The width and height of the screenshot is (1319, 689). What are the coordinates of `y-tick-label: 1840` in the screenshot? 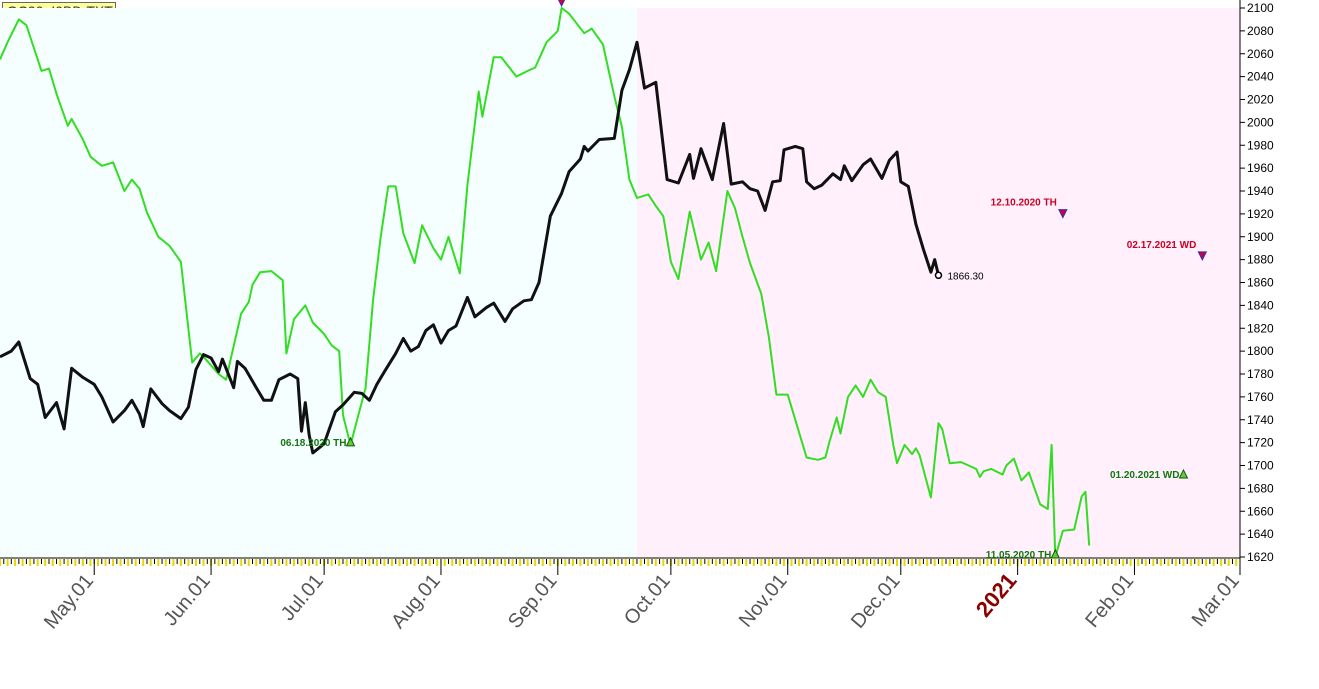 It's located at (1260, 305).